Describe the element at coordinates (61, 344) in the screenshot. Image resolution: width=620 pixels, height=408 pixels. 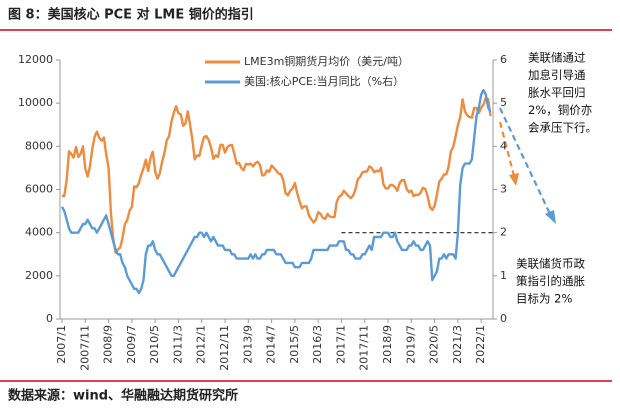
I see `x-tick-label: 2007/1` at that location.